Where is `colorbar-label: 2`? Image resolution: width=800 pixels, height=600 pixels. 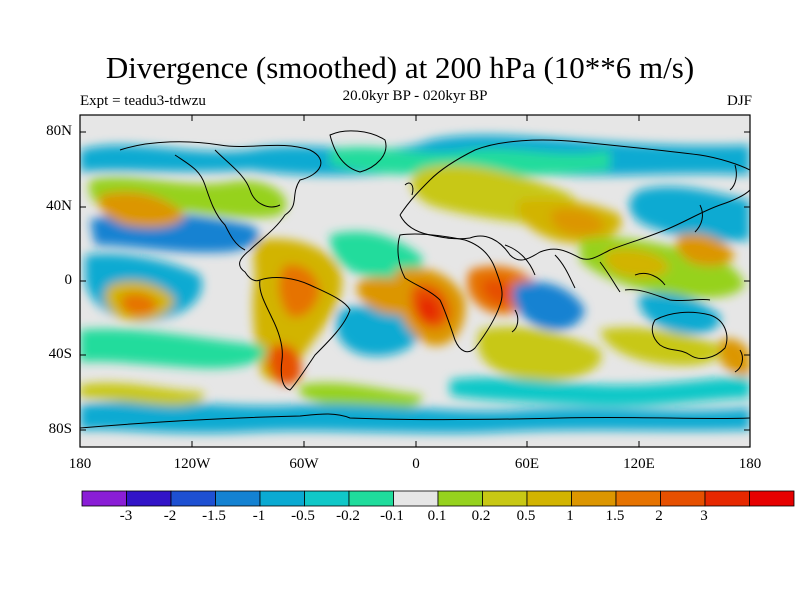
colorbar-label: 2 is located at coordinates (659, 516).